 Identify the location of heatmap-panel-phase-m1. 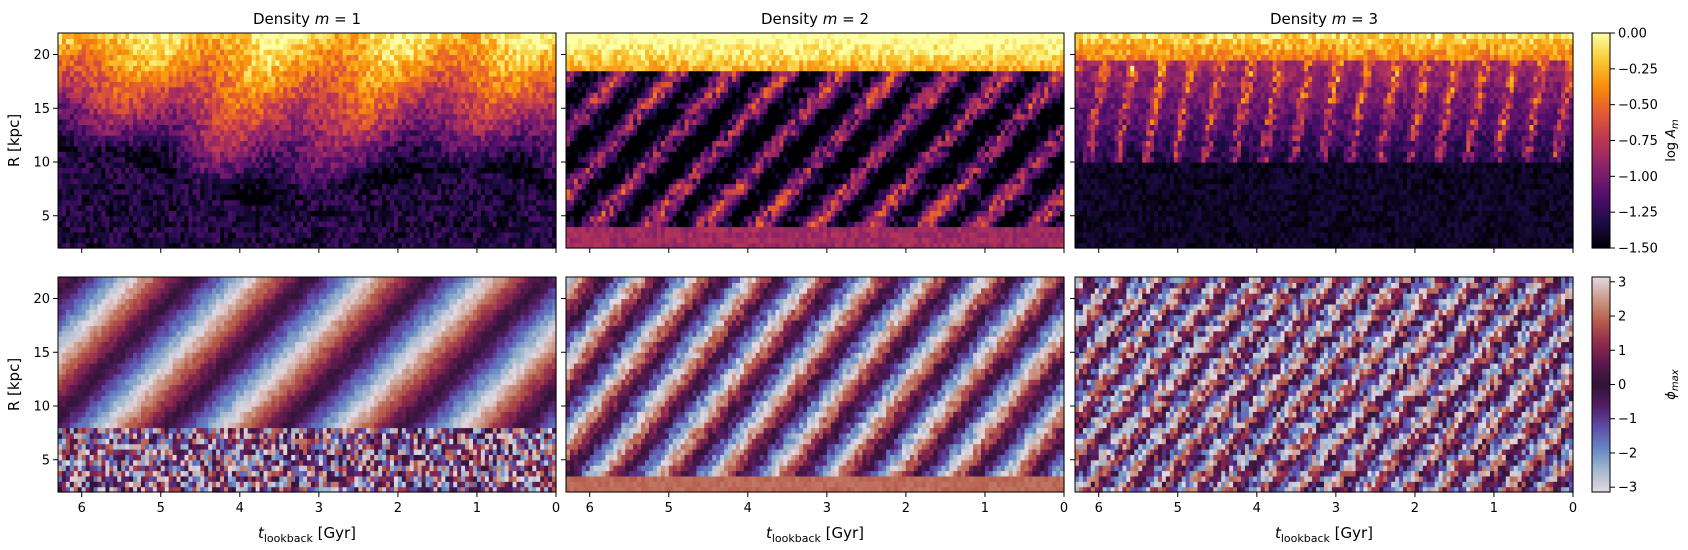
(307, 385).